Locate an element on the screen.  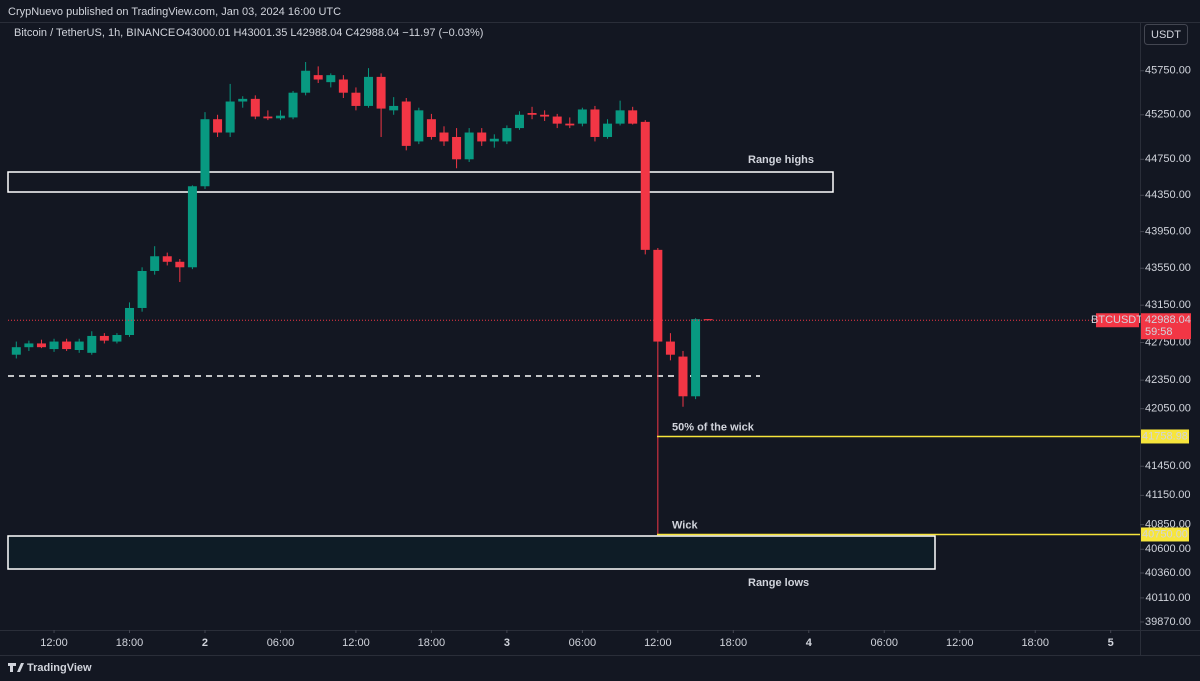
currency: USDT is located at coordinates (1166, 35).